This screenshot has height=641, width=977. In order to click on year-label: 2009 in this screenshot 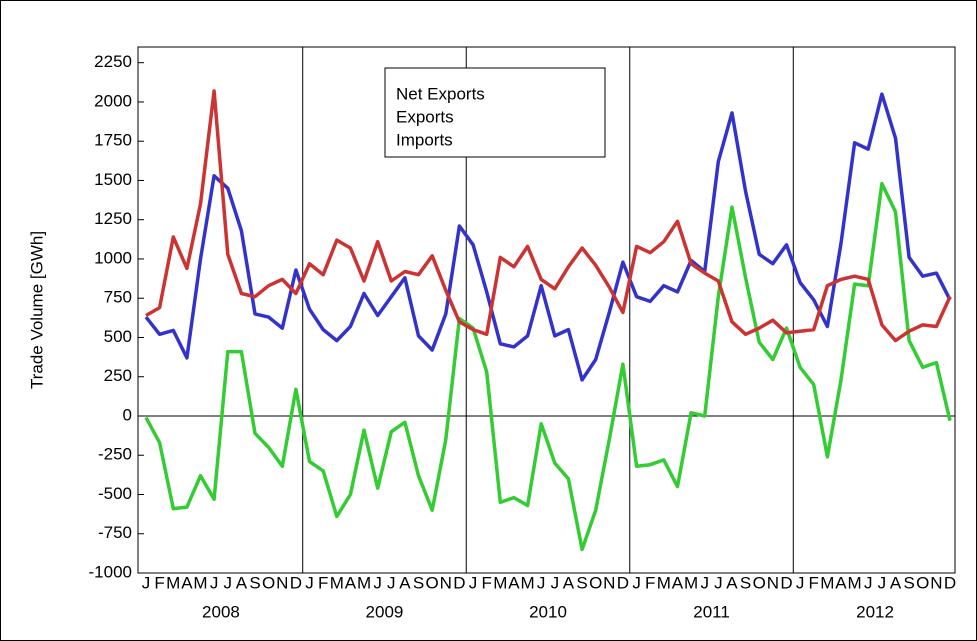, I will do `click(385, 611)`.